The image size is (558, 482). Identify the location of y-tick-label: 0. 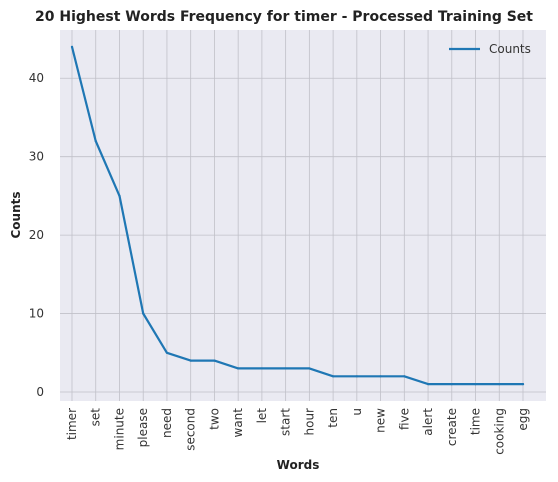
(40, 392).